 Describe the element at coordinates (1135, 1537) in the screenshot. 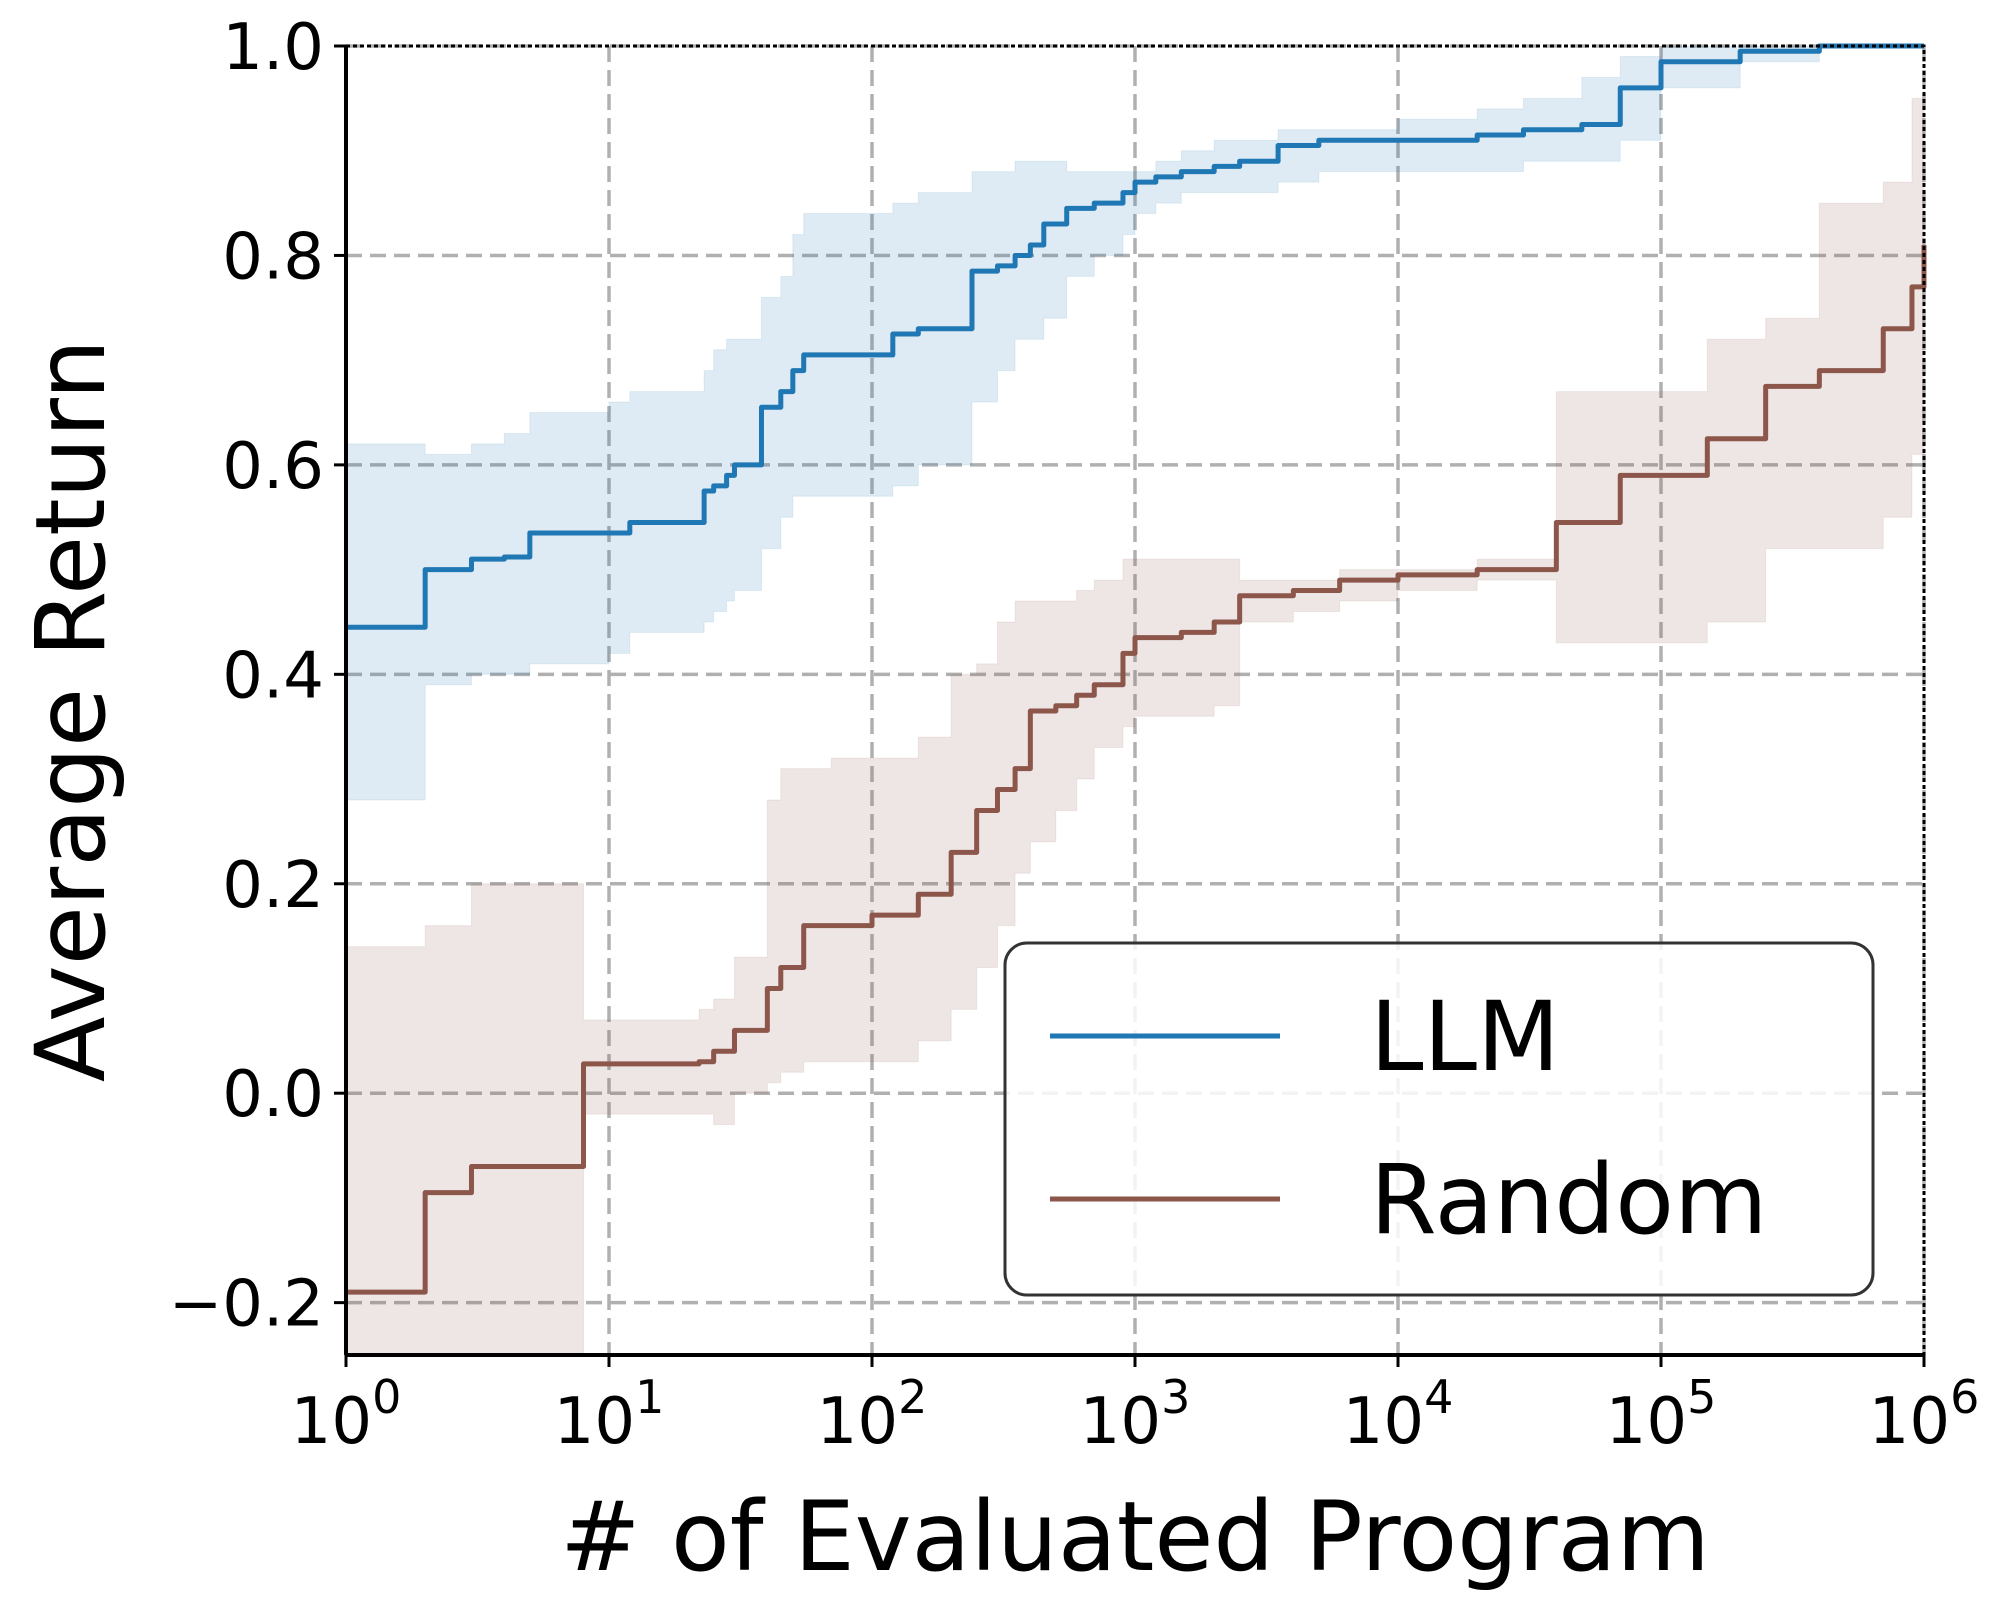

I see `x-axis-title: # of Evaluated Program` at that location.